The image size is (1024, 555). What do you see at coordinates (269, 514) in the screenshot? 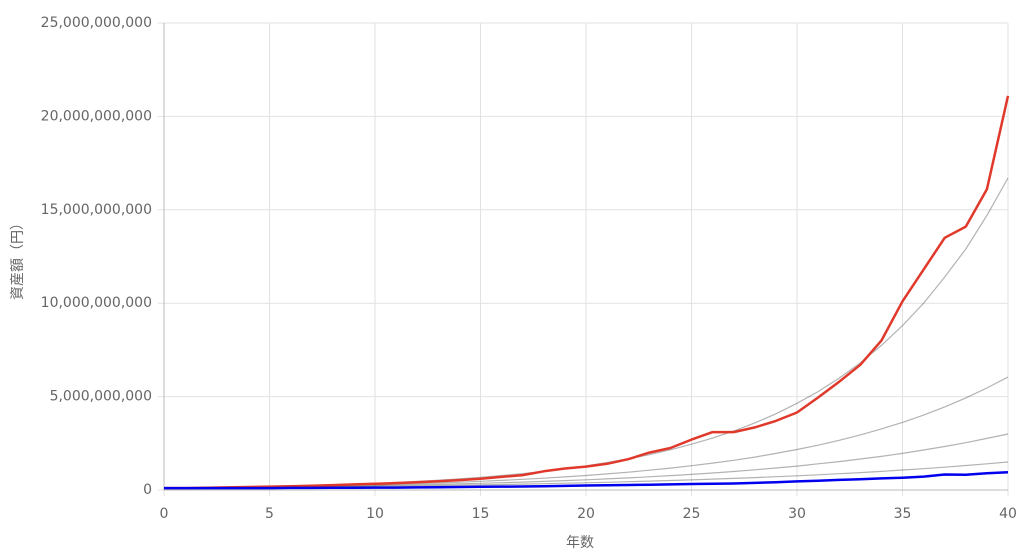
I see `x-tick-label: 5` at bounding box center [269, 514].